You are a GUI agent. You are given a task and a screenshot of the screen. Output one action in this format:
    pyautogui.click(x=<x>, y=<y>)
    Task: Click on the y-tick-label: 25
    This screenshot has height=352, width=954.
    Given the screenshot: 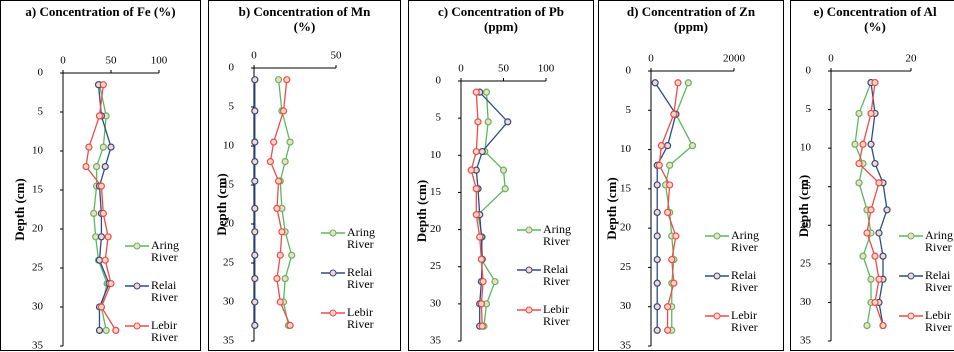 What is the action you would take?
    pyautogui.click(x=626, y=267)
    